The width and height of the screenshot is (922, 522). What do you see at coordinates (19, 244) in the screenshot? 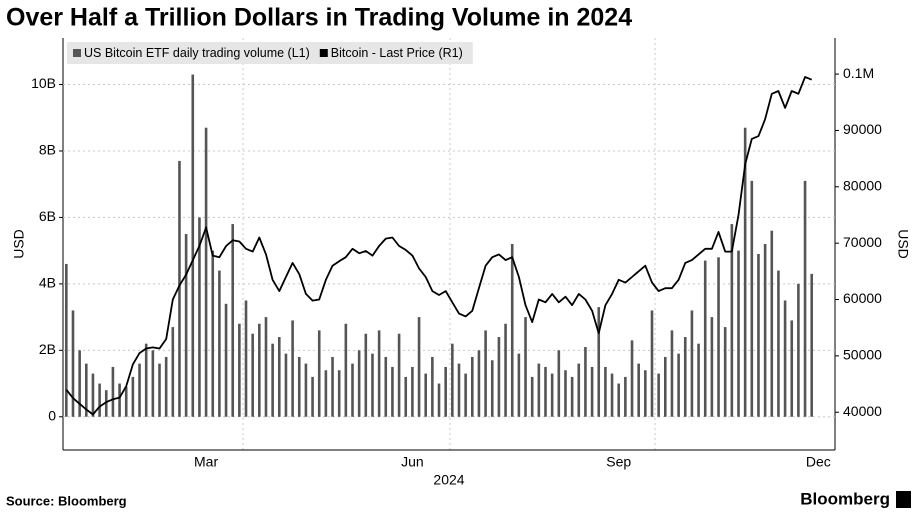
I see `y-axis-label: USD` at bounding box center [19, 244].